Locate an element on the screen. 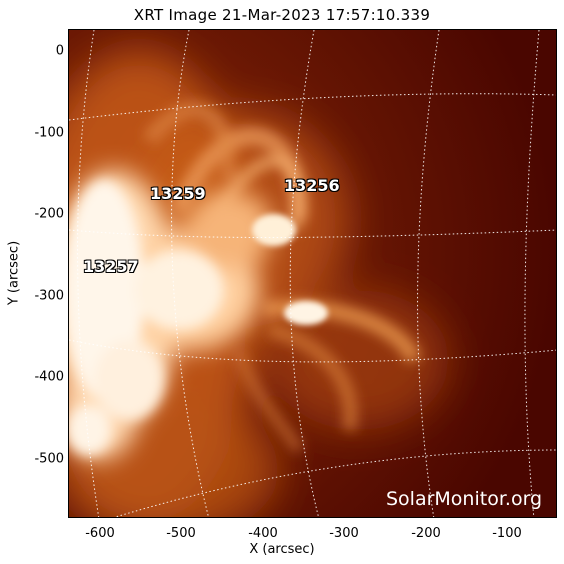 This screenshot has height=564, width=564. active-region-label: 13257 is located at coordinates (111, 266).